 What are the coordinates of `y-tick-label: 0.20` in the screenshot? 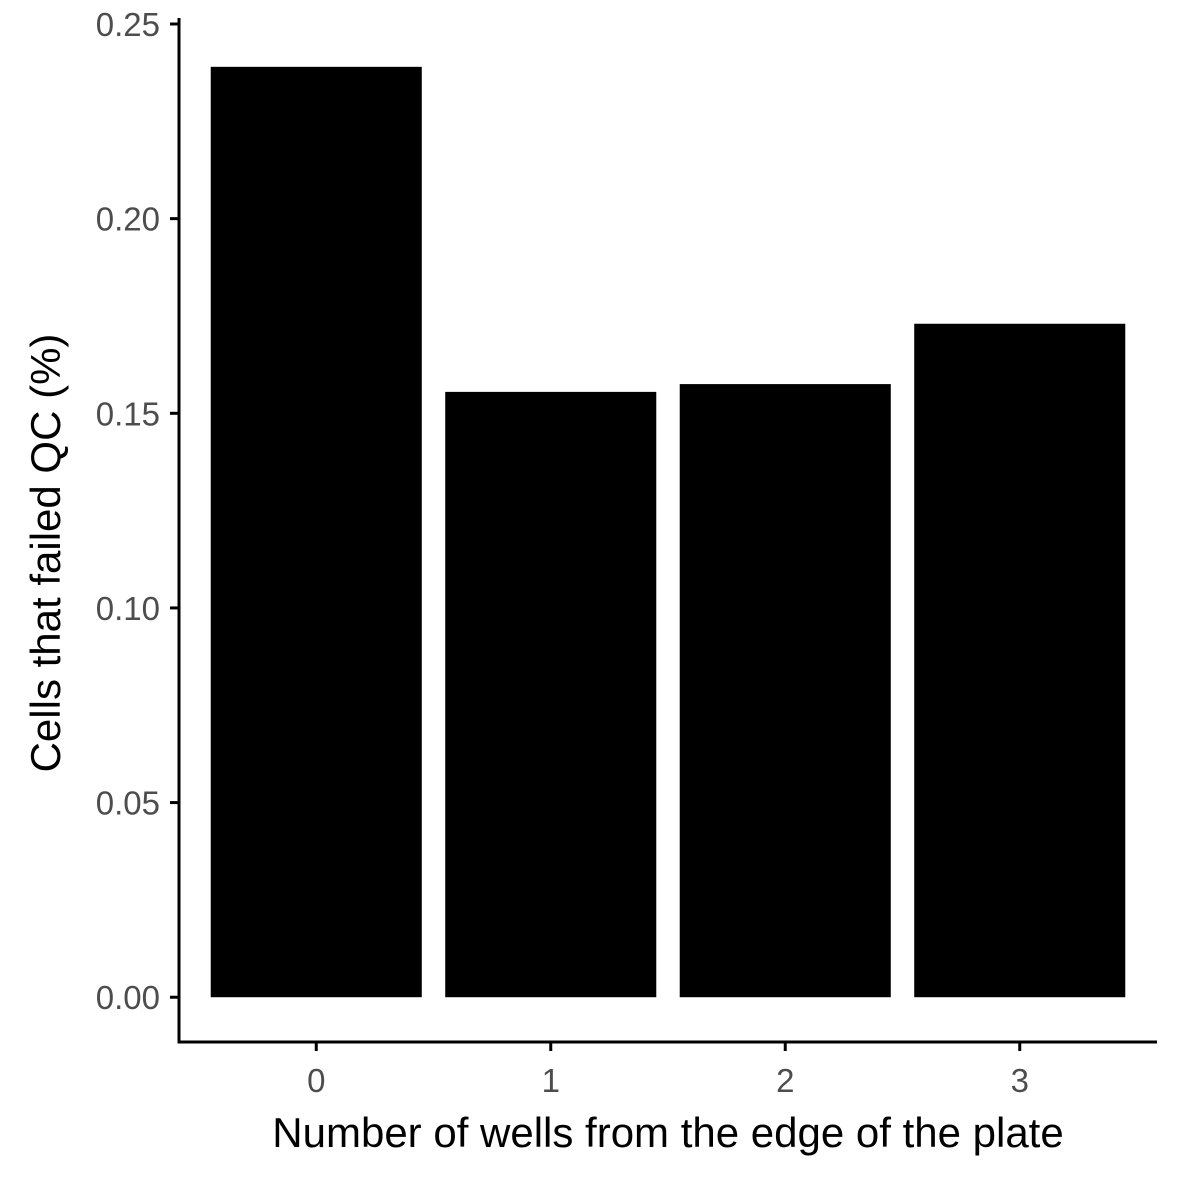 It's located at (128, 219).